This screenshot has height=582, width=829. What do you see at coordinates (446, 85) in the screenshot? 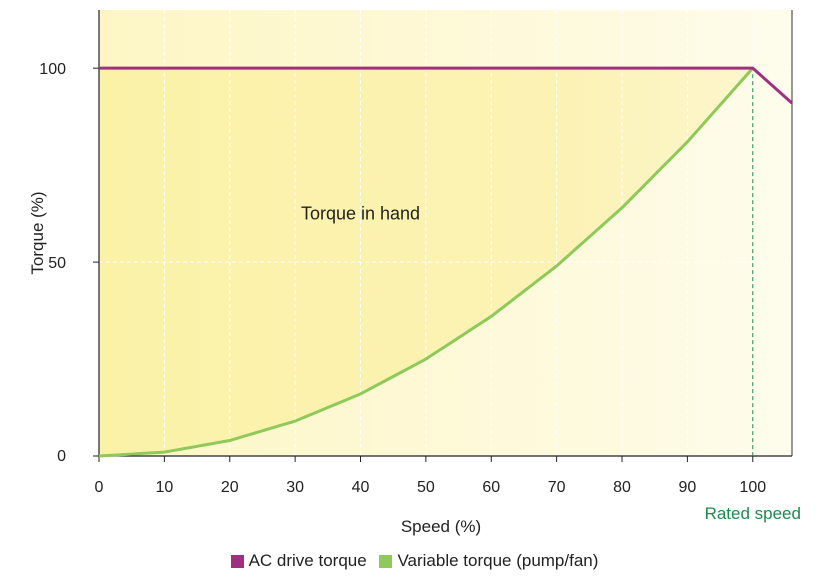
I see `series-line-ac-drive` at bounding box center [446, 85].